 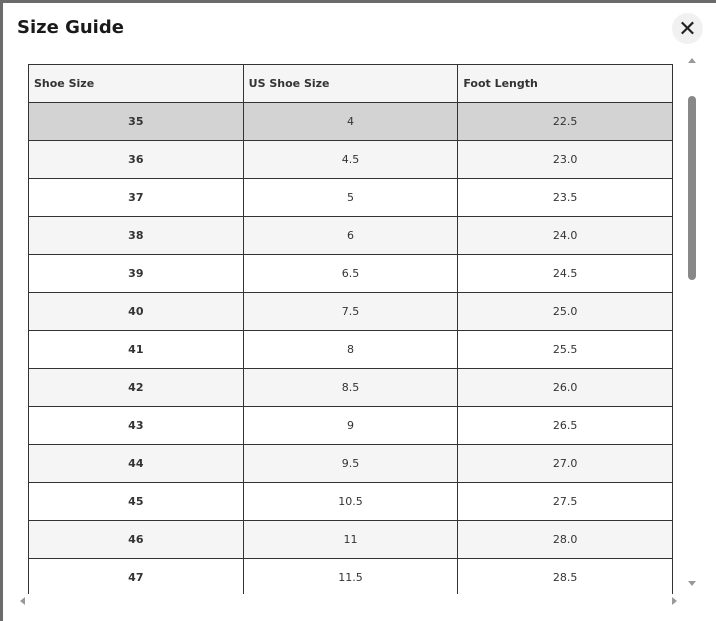 What do you see at coordinates (692, 188) in the screenshot?
I see `vertical-scroll-thumb` at bounding box center [692, 188].